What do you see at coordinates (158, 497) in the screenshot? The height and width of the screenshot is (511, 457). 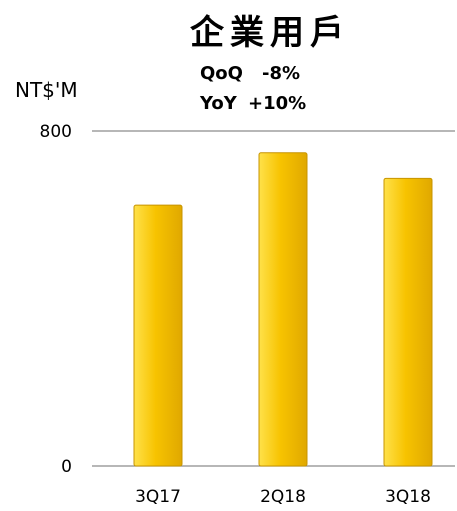 I see `x-tick-label: 3Q17` at bounding box center [158, 497].